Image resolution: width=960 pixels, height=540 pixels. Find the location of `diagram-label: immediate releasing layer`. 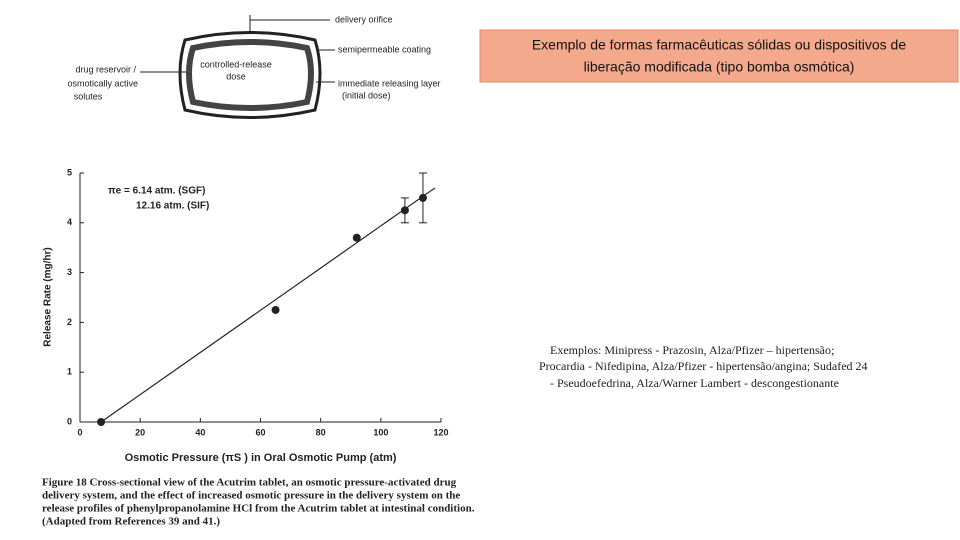

diagram-label: immediate releasing layer is located at coordinates (389, 83).